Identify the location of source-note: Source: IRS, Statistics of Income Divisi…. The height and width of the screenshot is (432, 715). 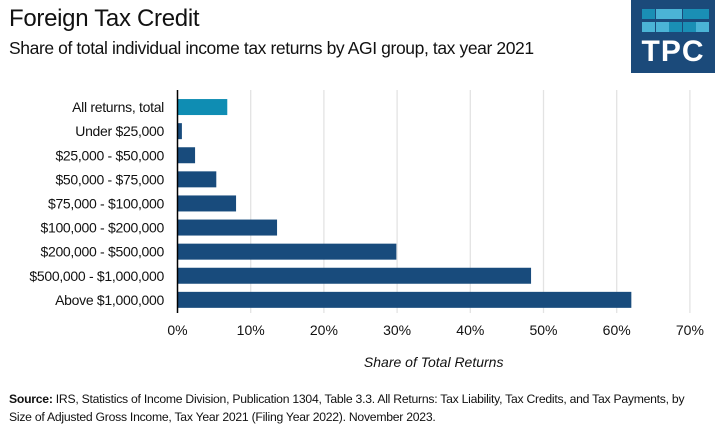
(359, 408).